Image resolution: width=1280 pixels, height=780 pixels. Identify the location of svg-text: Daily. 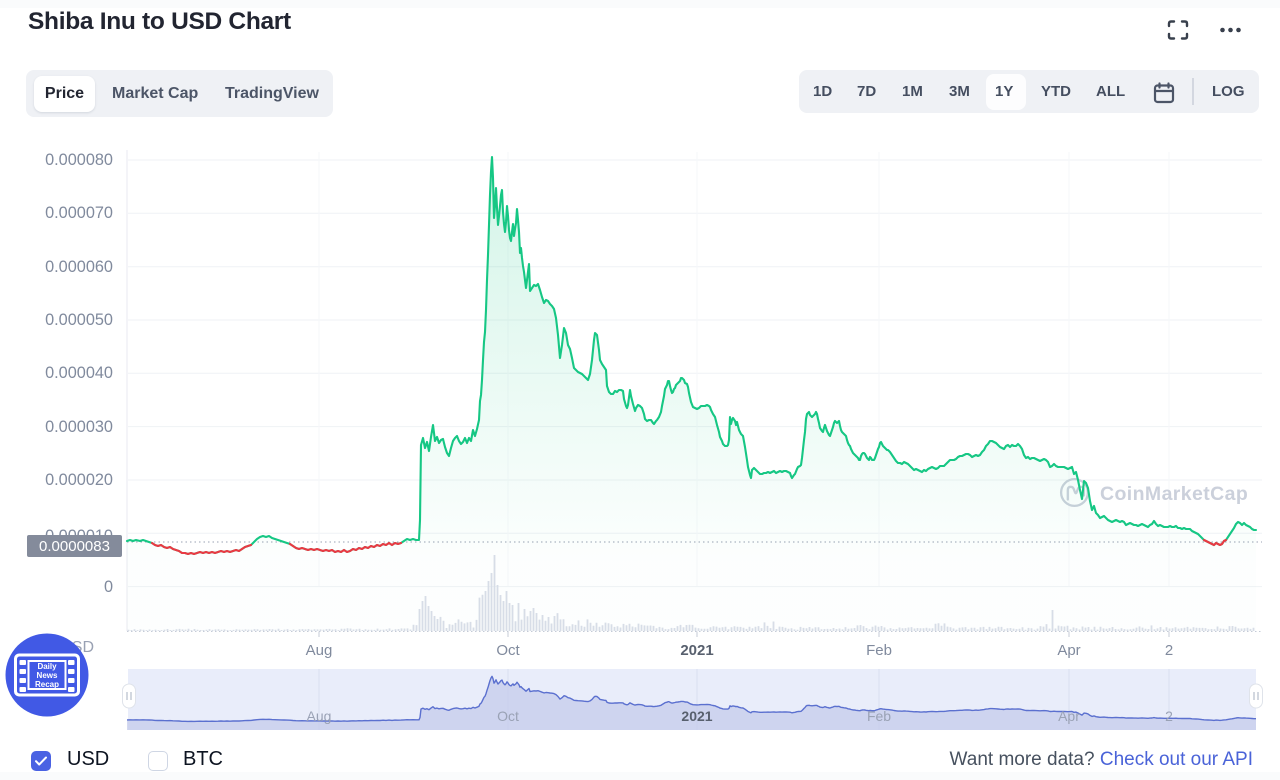
(47, 666).